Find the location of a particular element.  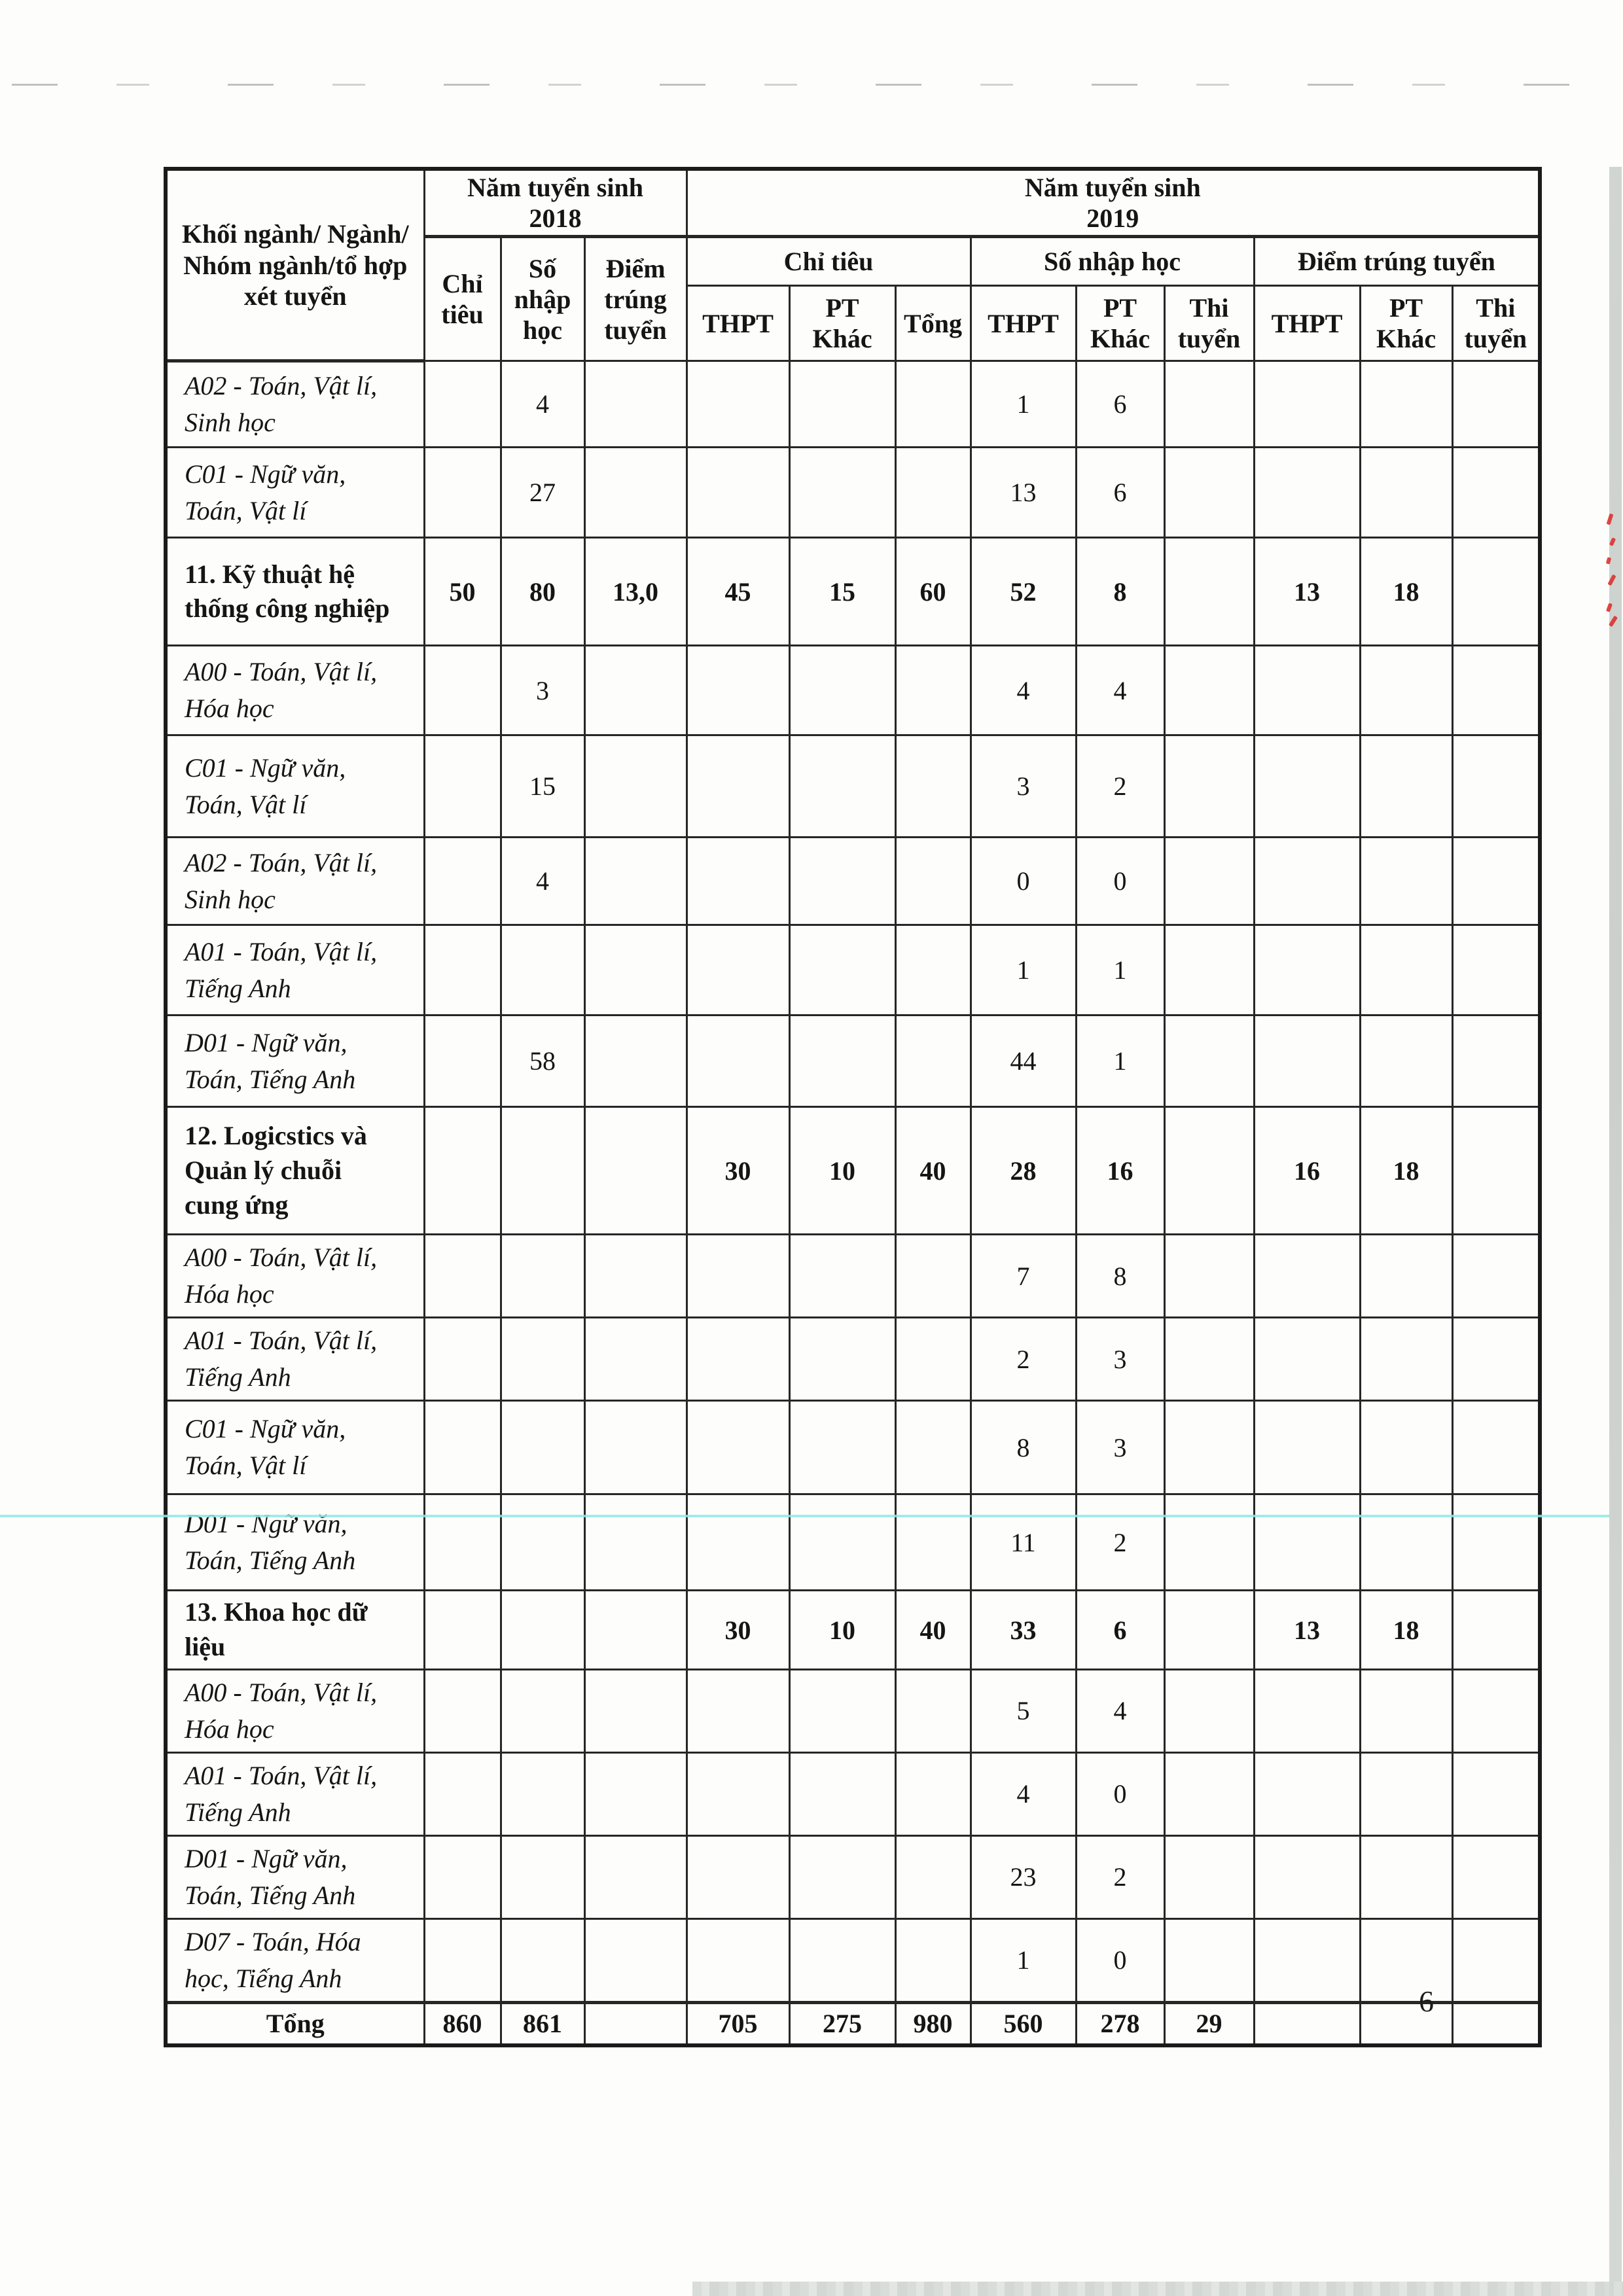

table-row: D01 - Ngữ văn, Toán, Tiếng Anh 58 44 1 is located at coordinates (852, 1061).